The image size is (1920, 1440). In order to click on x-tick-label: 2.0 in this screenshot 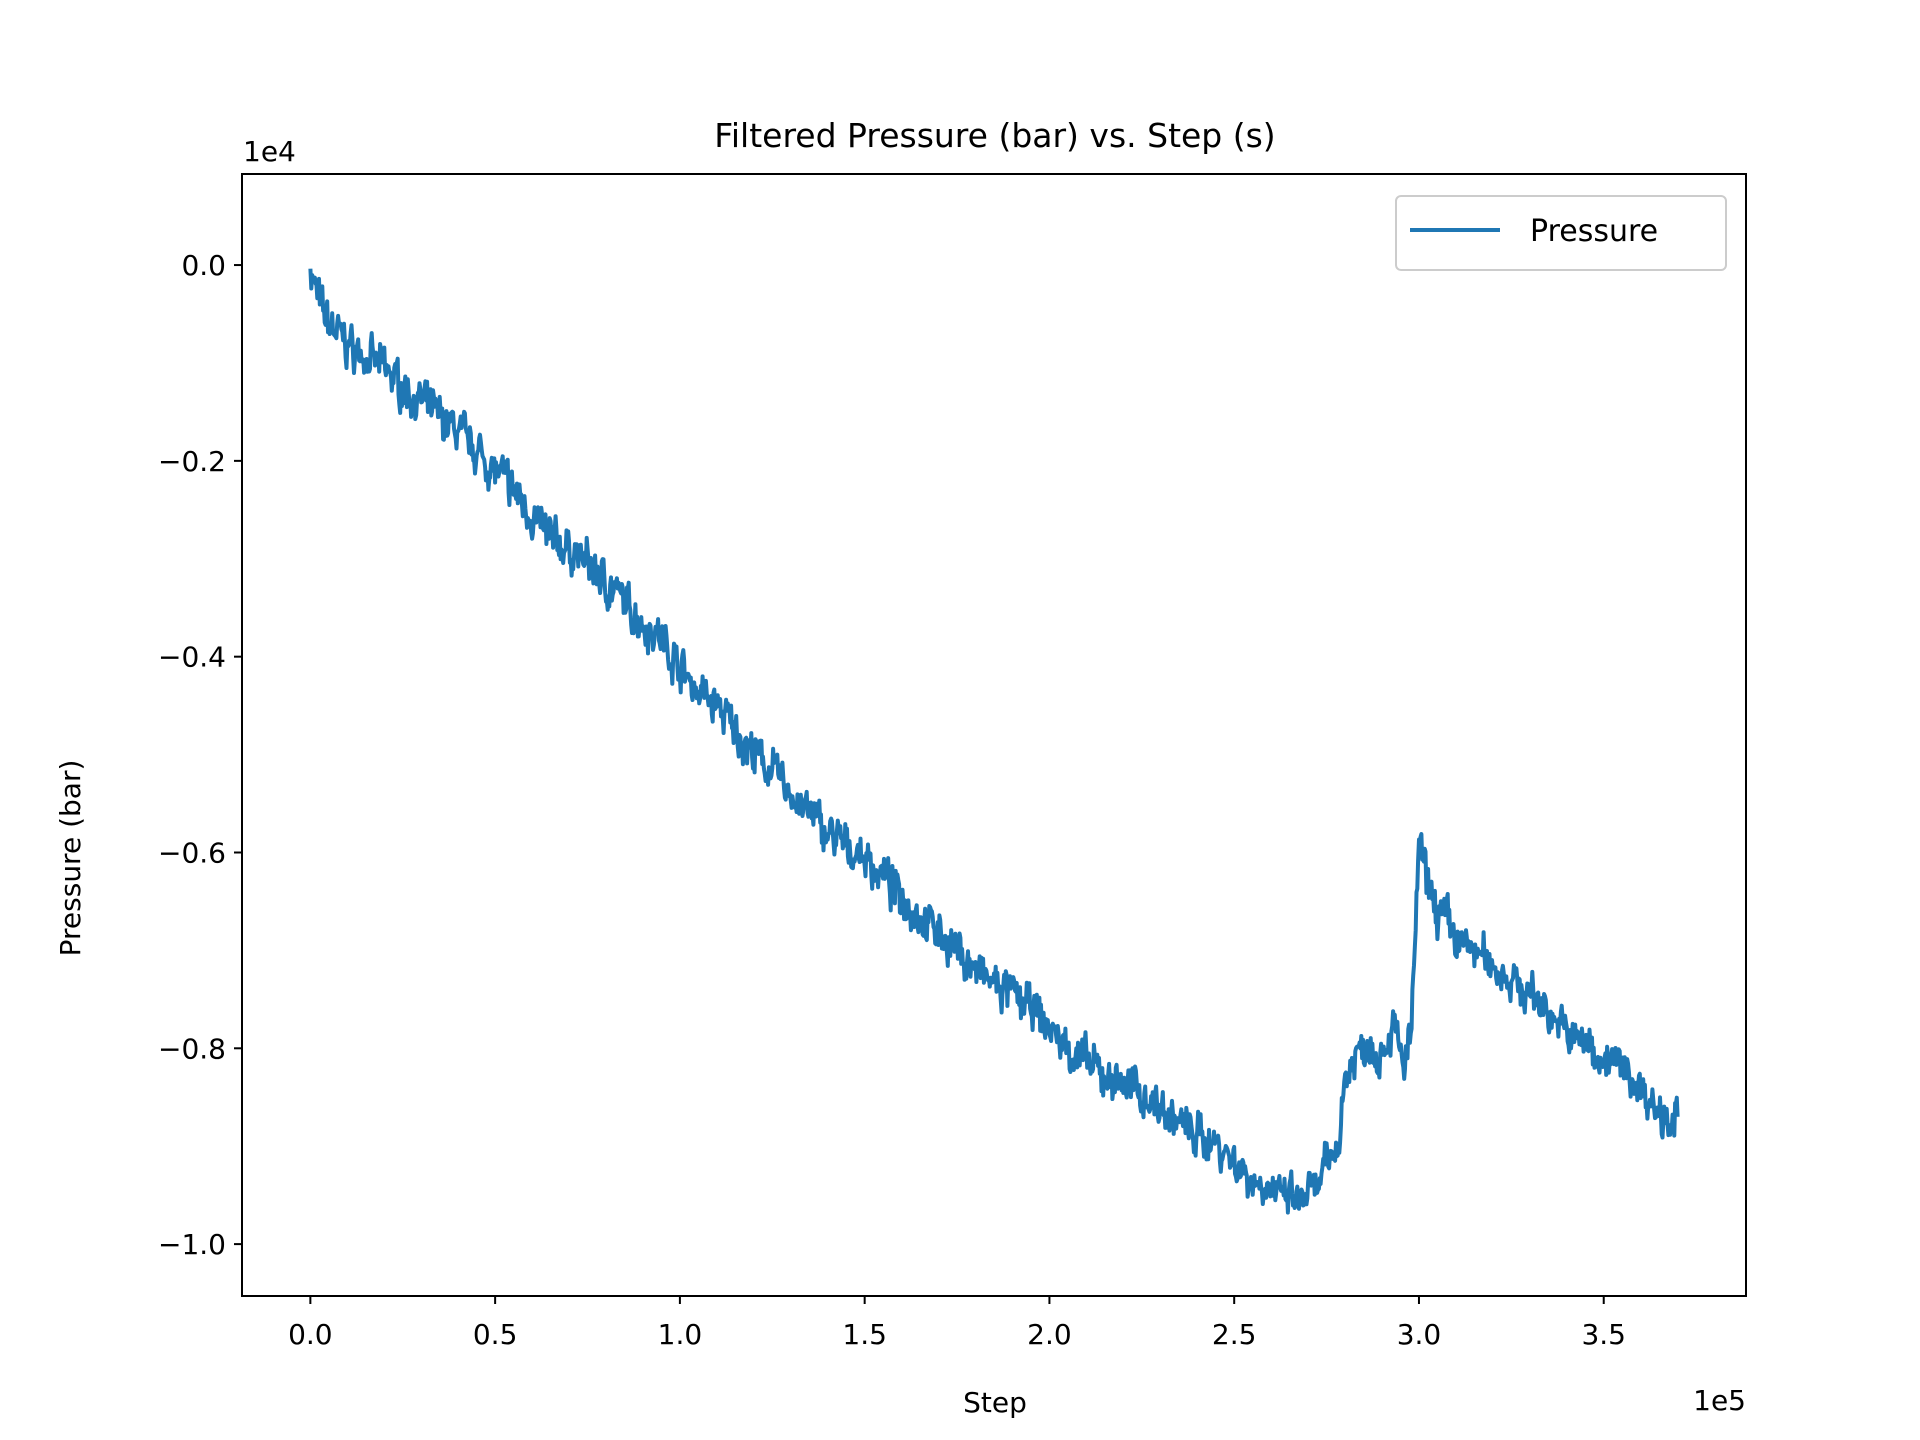, I will do `click(1049, 1334)`.